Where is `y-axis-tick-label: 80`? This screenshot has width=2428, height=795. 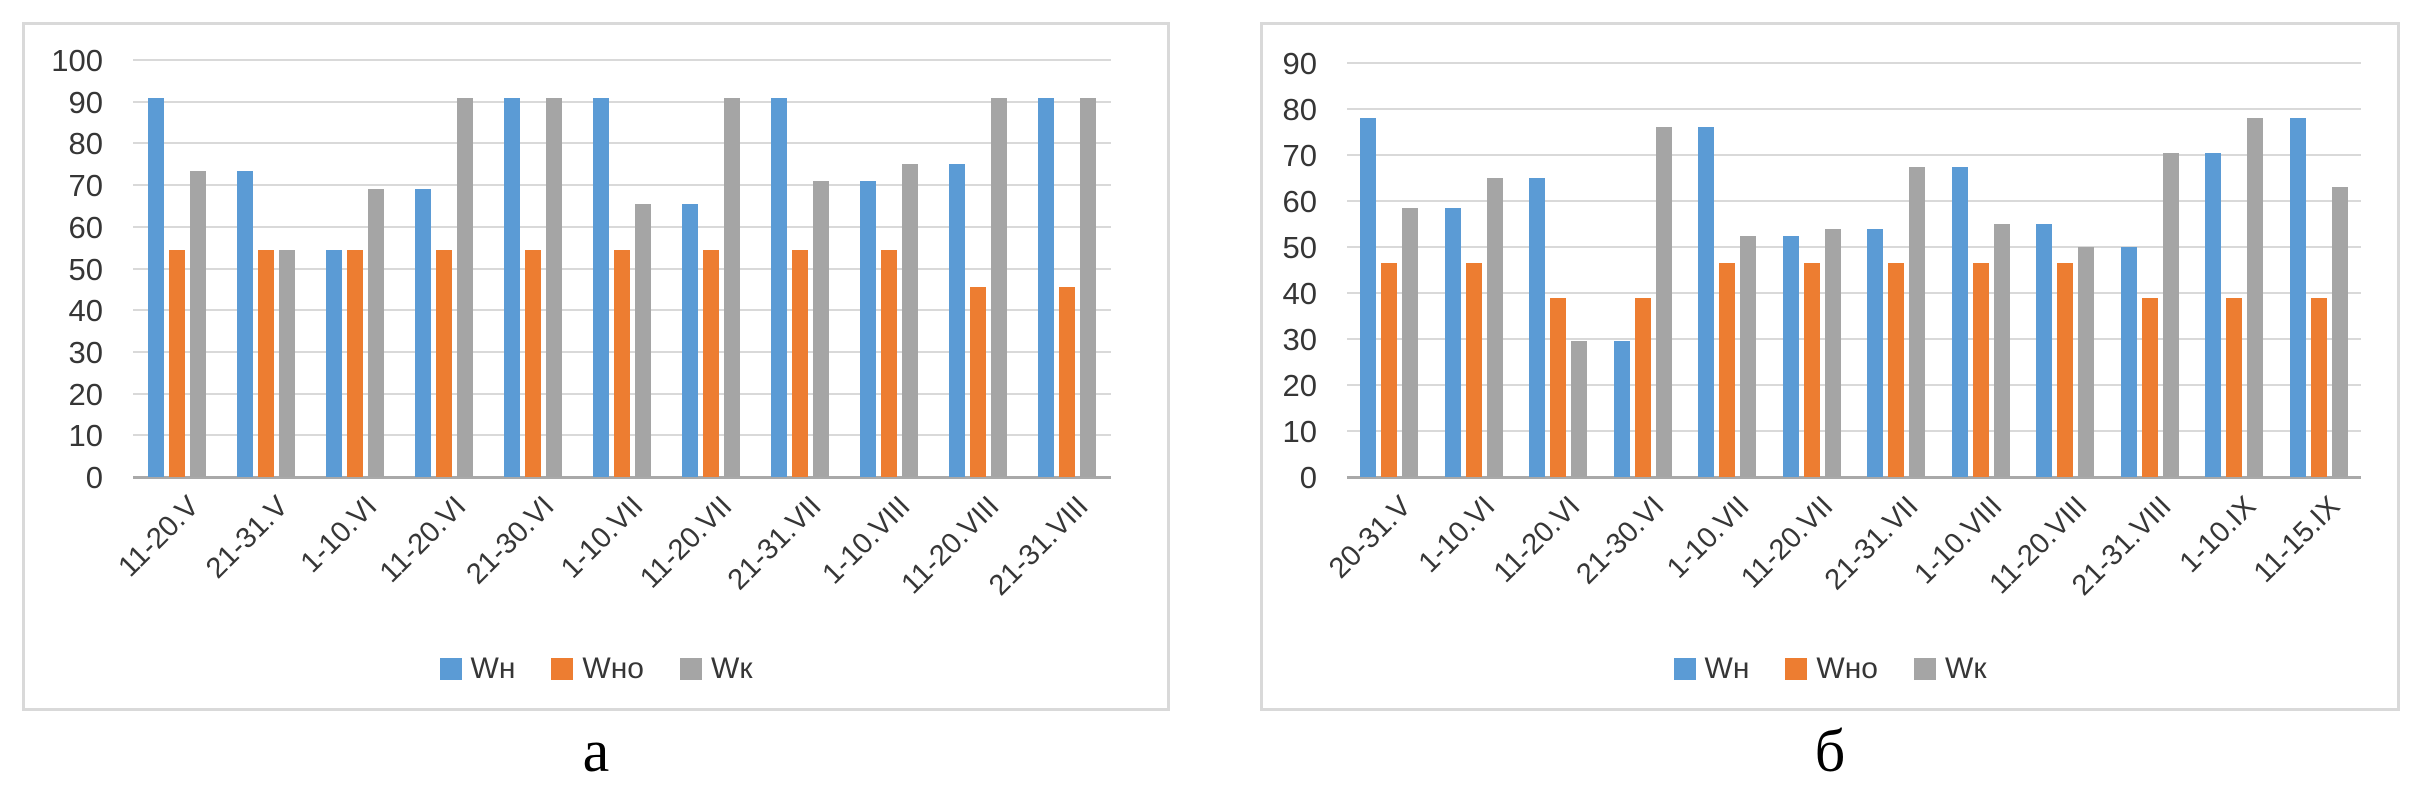
y-axis-tick-label: 80 is located at coordinates (85, 144).